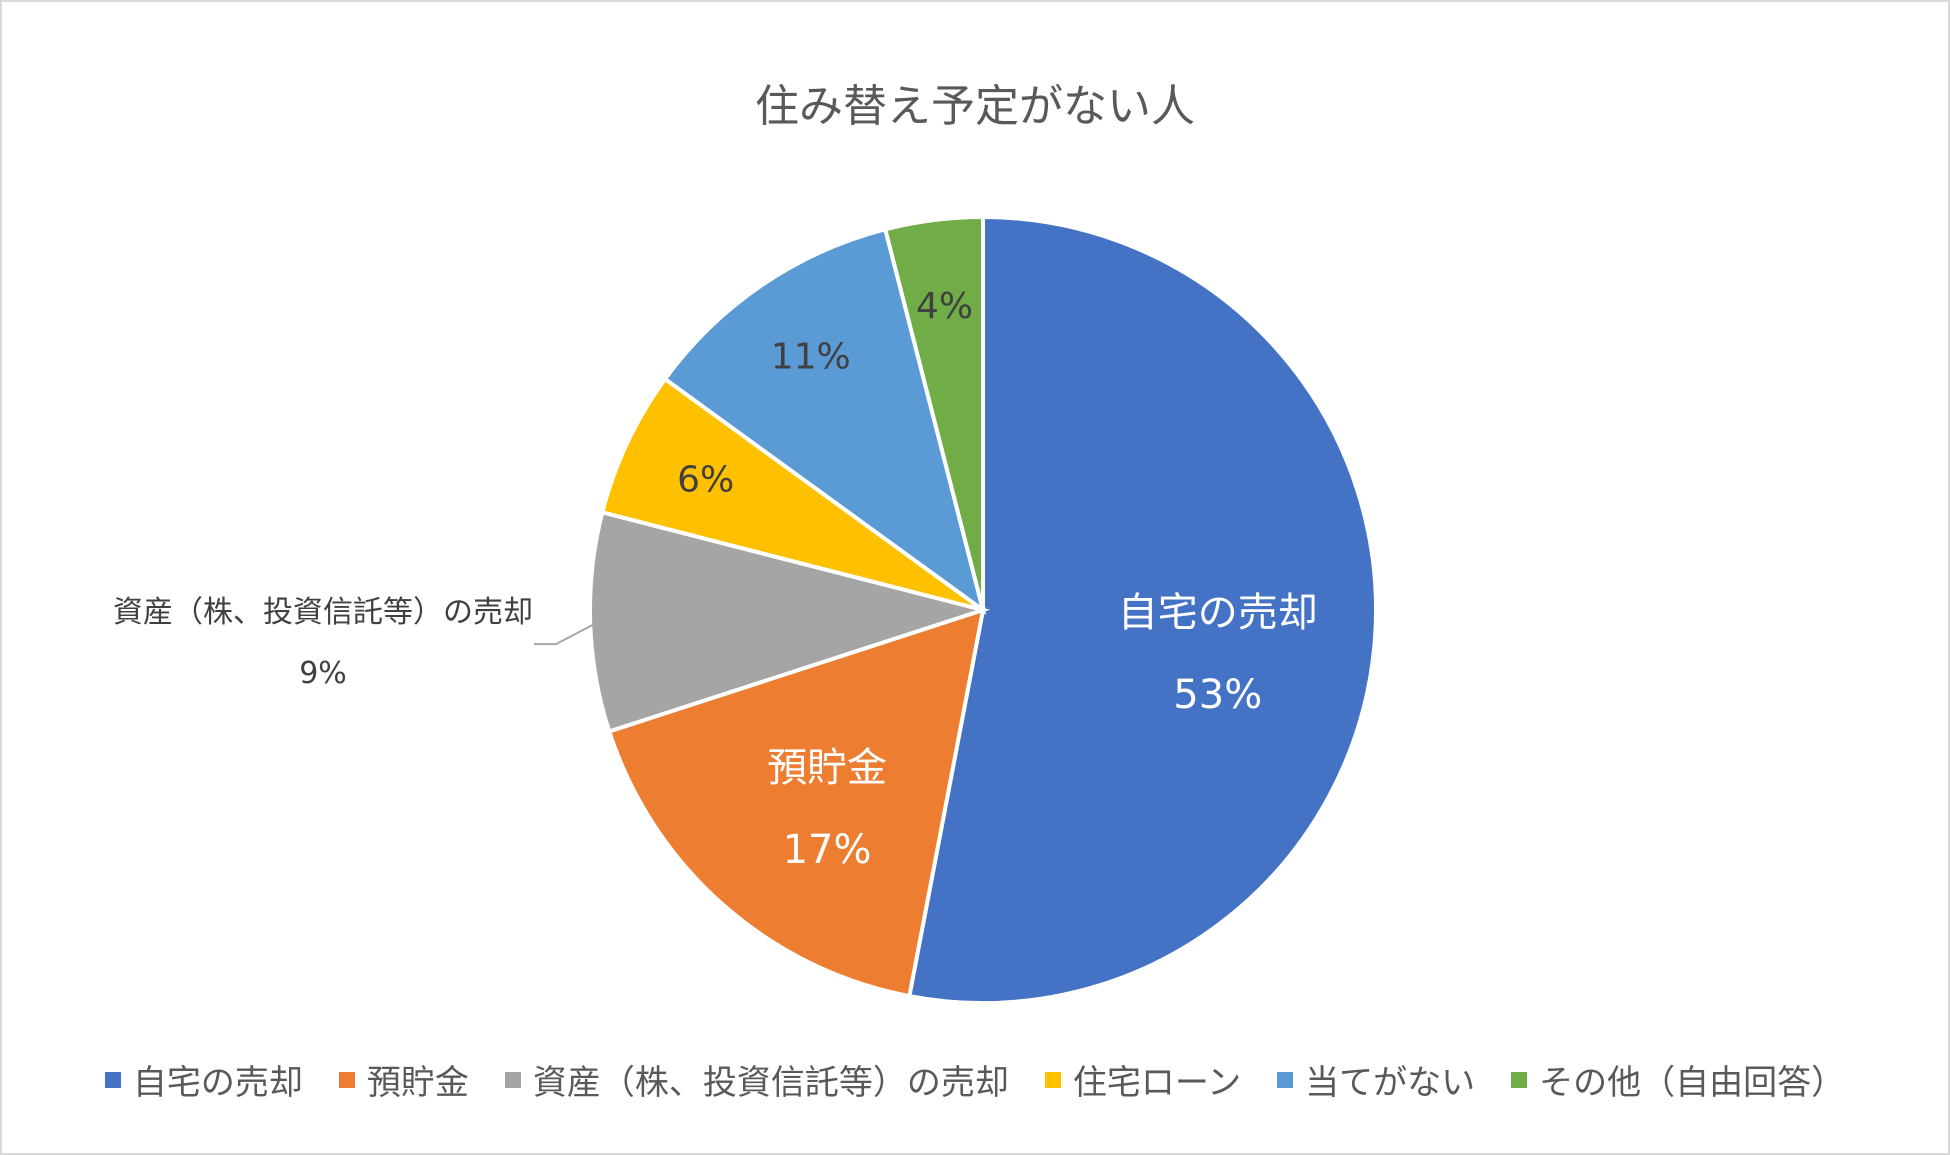  Describe the element at coordinates (944, 306) in the screenshot. I see `slice-value-label: 4%` at that location.